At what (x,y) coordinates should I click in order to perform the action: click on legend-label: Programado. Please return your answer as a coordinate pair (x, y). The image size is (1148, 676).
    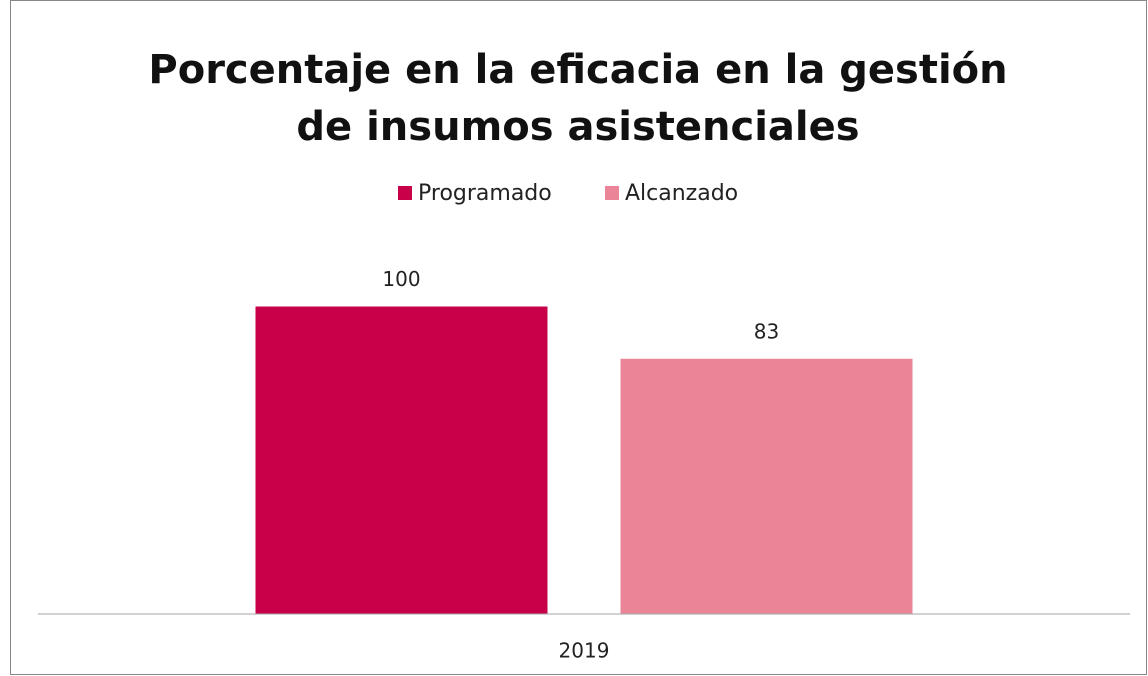
    Looking at the image, I should click on (485, 193).